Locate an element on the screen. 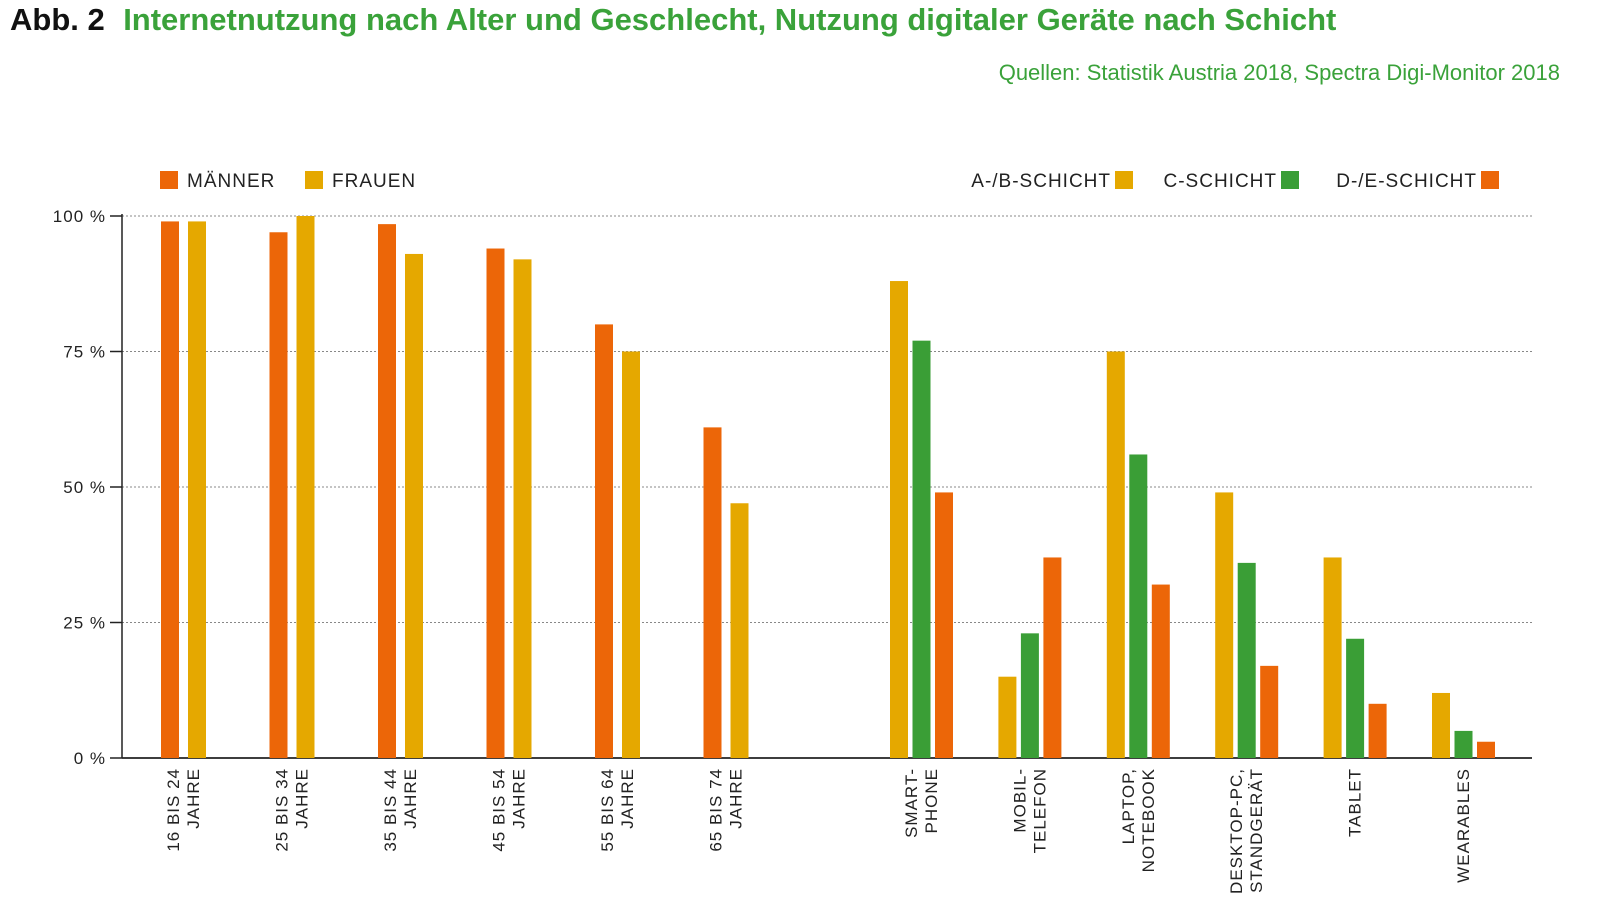 This screenshot has height=914, width=1600. x-tick-label-line: 35 BIS 44 is located at coordinates (390, 810).